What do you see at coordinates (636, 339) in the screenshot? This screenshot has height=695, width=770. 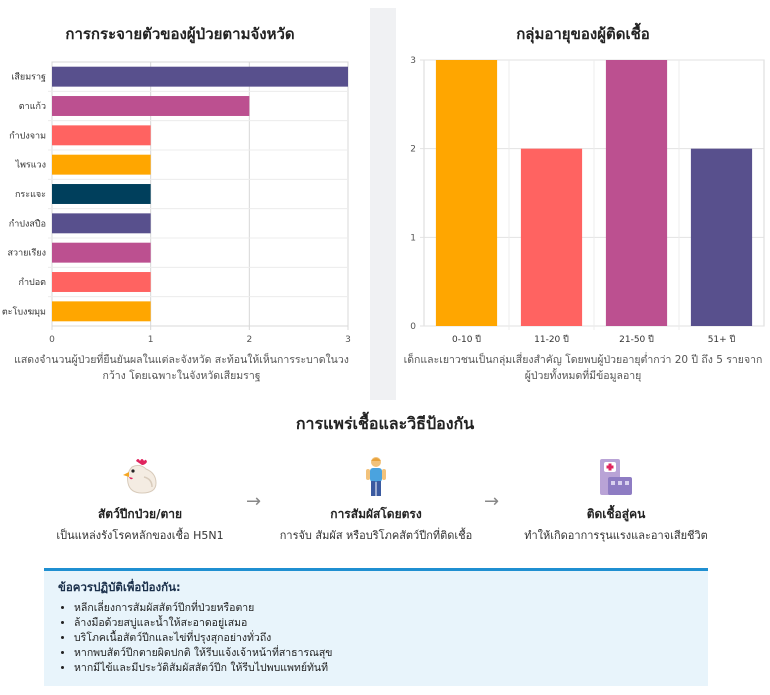 I see `x-tick-label: 21-50 ปี` at bounding box center [636, 339].